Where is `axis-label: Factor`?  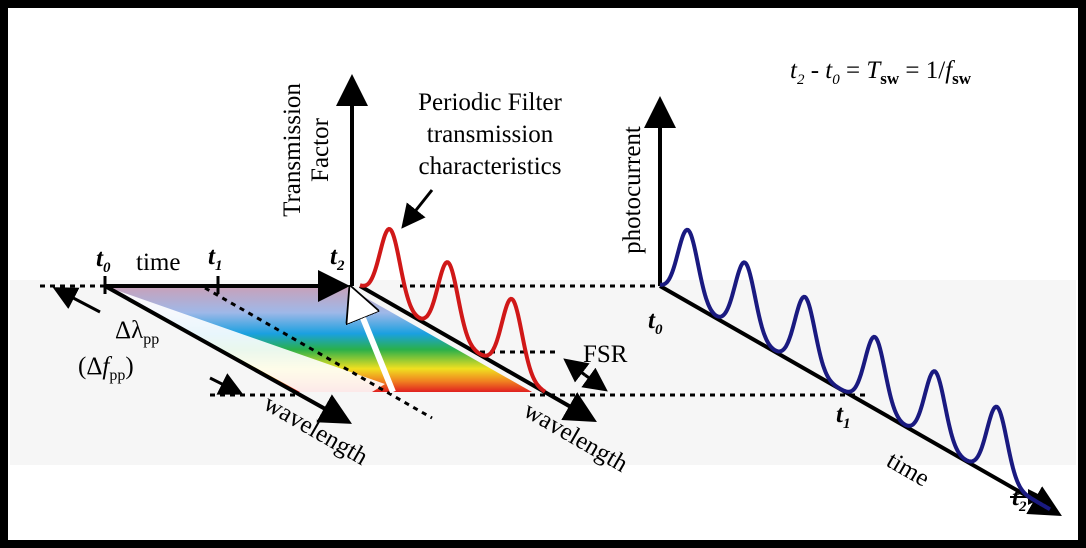
axis-label: Factor is located at coordinates (320, 149).